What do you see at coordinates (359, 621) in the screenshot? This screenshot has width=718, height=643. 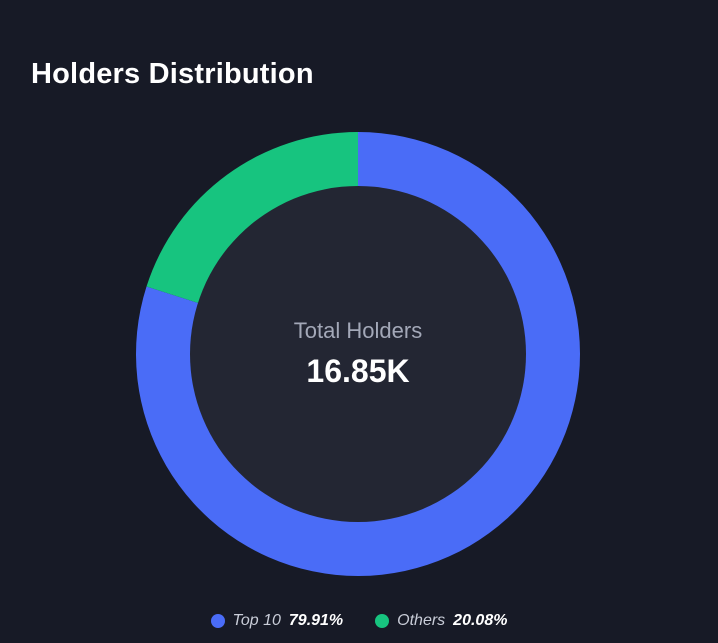 I see `chart-legend: Top 10 79.91% Others 20.08%` at bounding box center [359, 621].